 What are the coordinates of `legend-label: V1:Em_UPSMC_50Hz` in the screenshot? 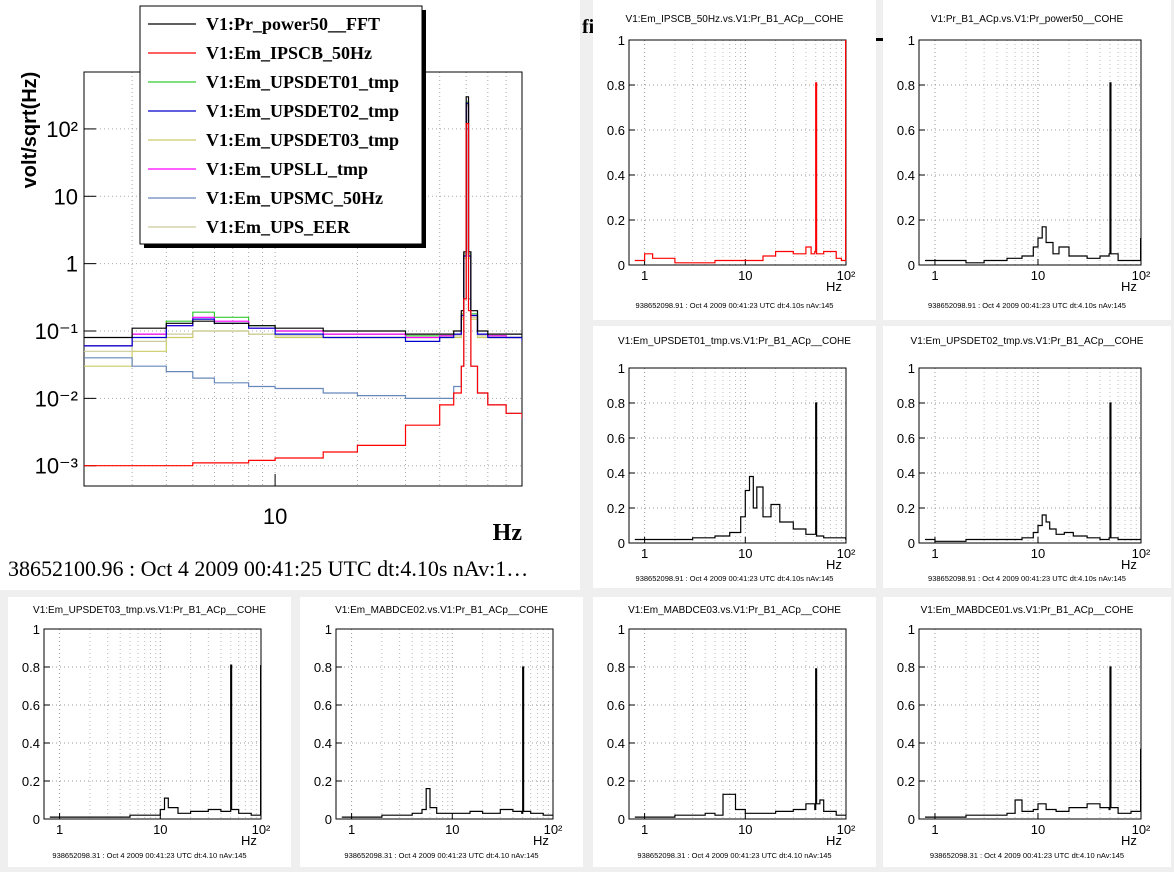 It's located at (294, 198).